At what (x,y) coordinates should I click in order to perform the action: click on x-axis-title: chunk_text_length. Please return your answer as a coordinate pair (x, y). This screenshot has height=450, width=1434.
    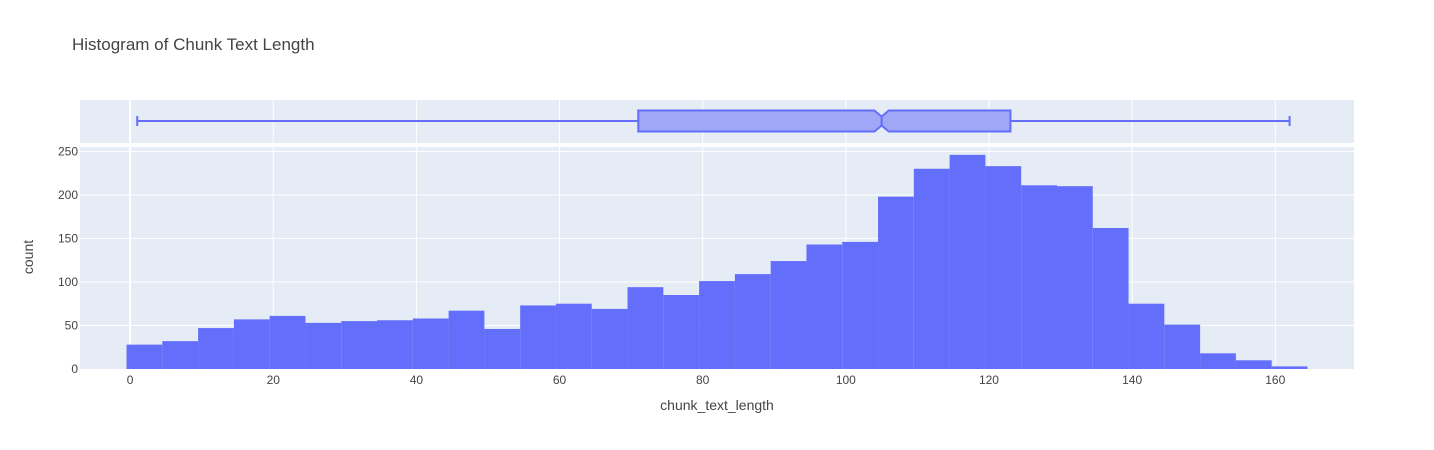
    Looking at the image, I should click on (717, 405).